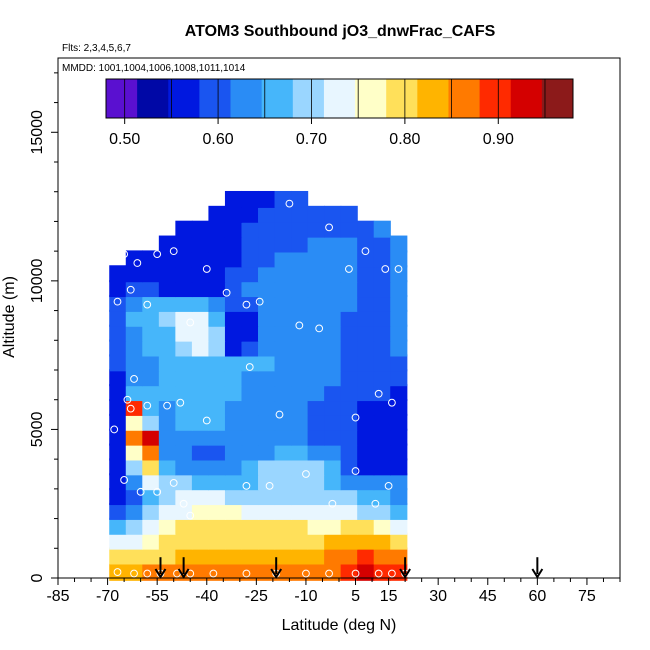 This screenshot has width=650, height=650. Describe the element at coordinates (355, 596) in the screenshot. I see `x-tick-label: 5` at that location.